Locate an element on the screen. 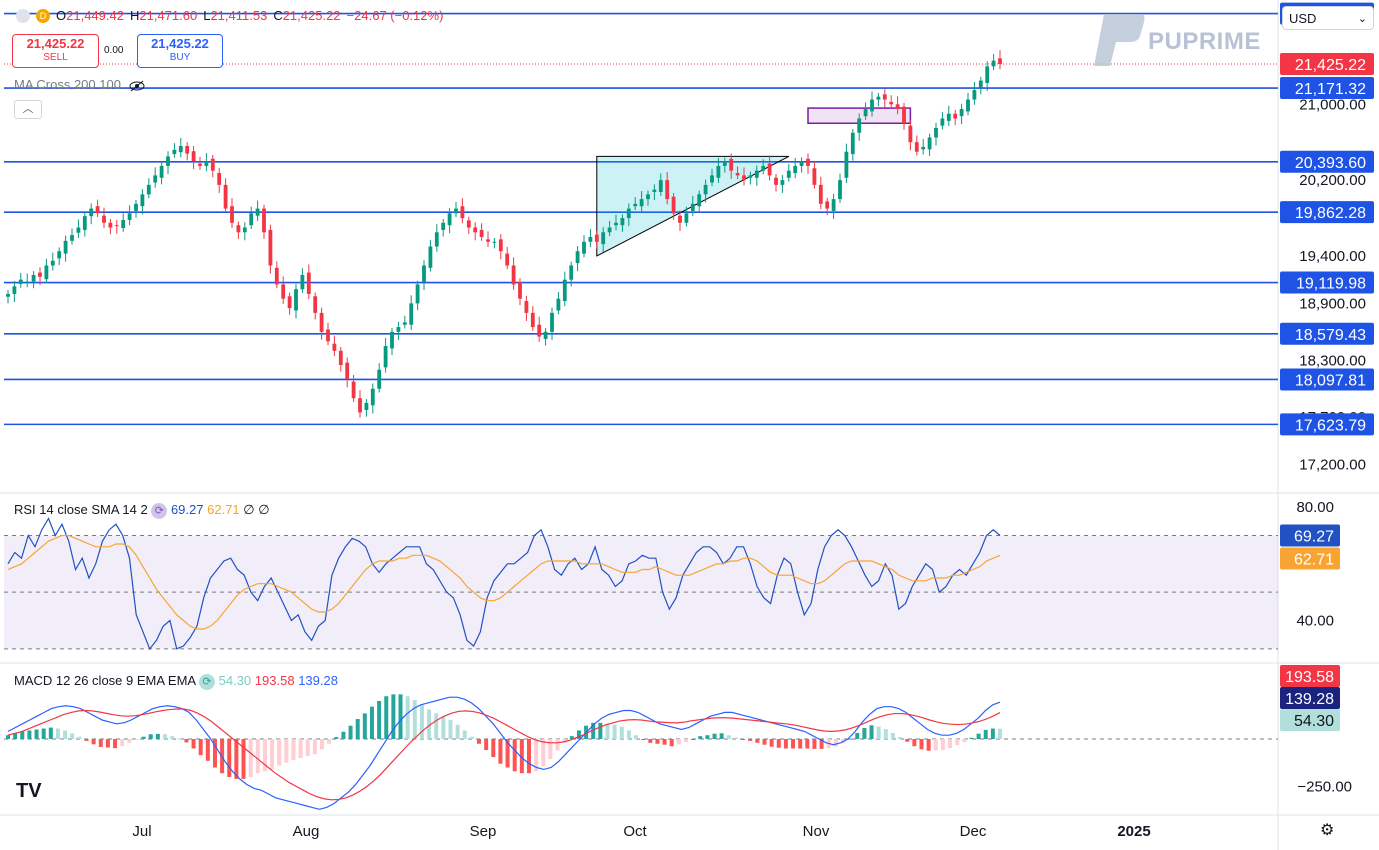 The width and height of the screenshot is (1379, 850). rsi-band-fill is located at coordinates (641, 592).